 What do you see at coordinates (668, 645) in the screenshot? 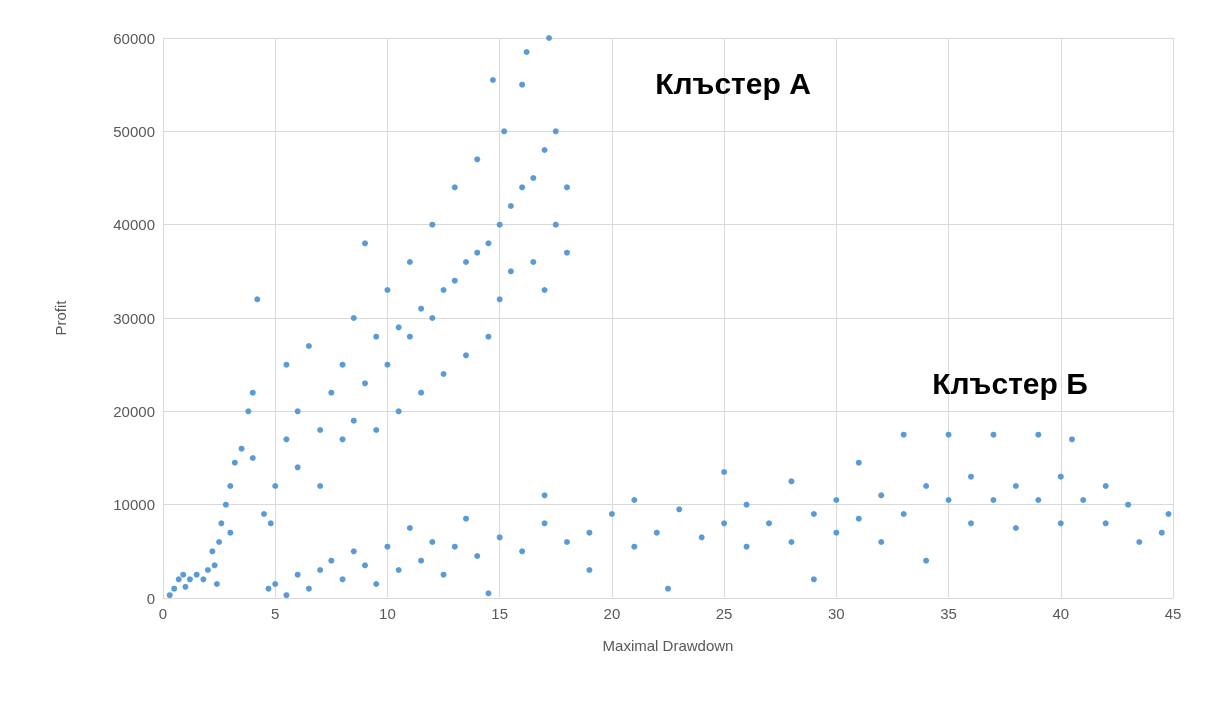
I see `x-axis-title: Maximal Drawdown` at bounding box center [668, 645].